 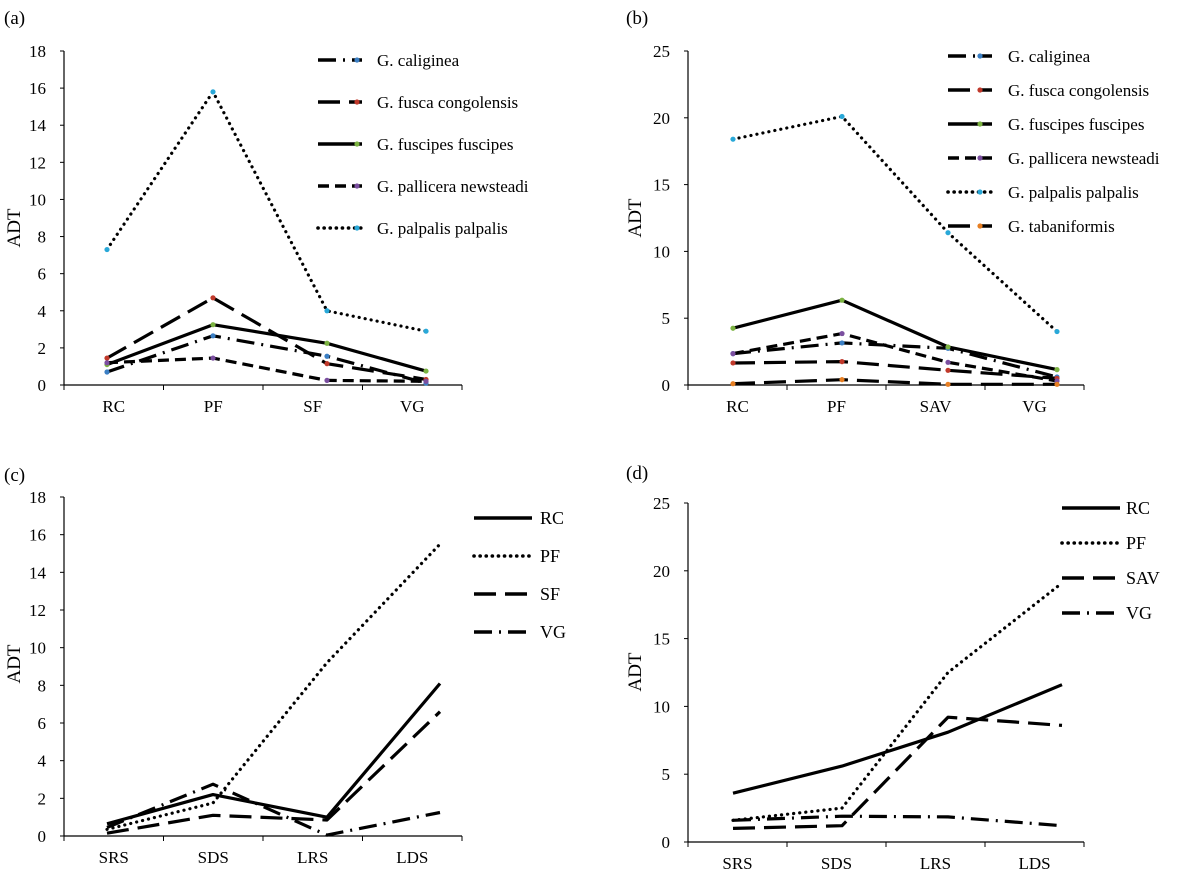 What do you see at coordinates (14, 18) in the screenshot?
I see `panel-label: (a)` at bounding box center [14, 18].